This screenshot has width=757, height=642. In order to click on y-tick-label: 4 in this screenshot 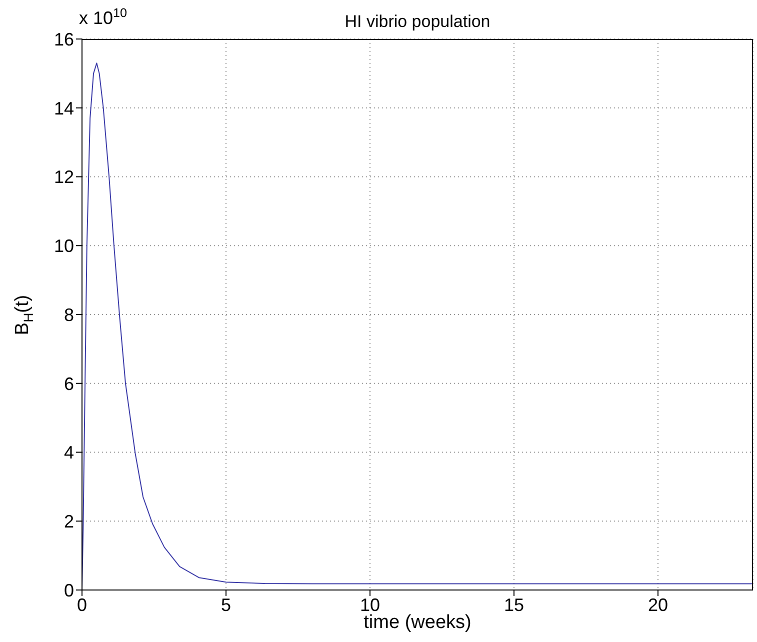, I will do `click(69, 452)`.